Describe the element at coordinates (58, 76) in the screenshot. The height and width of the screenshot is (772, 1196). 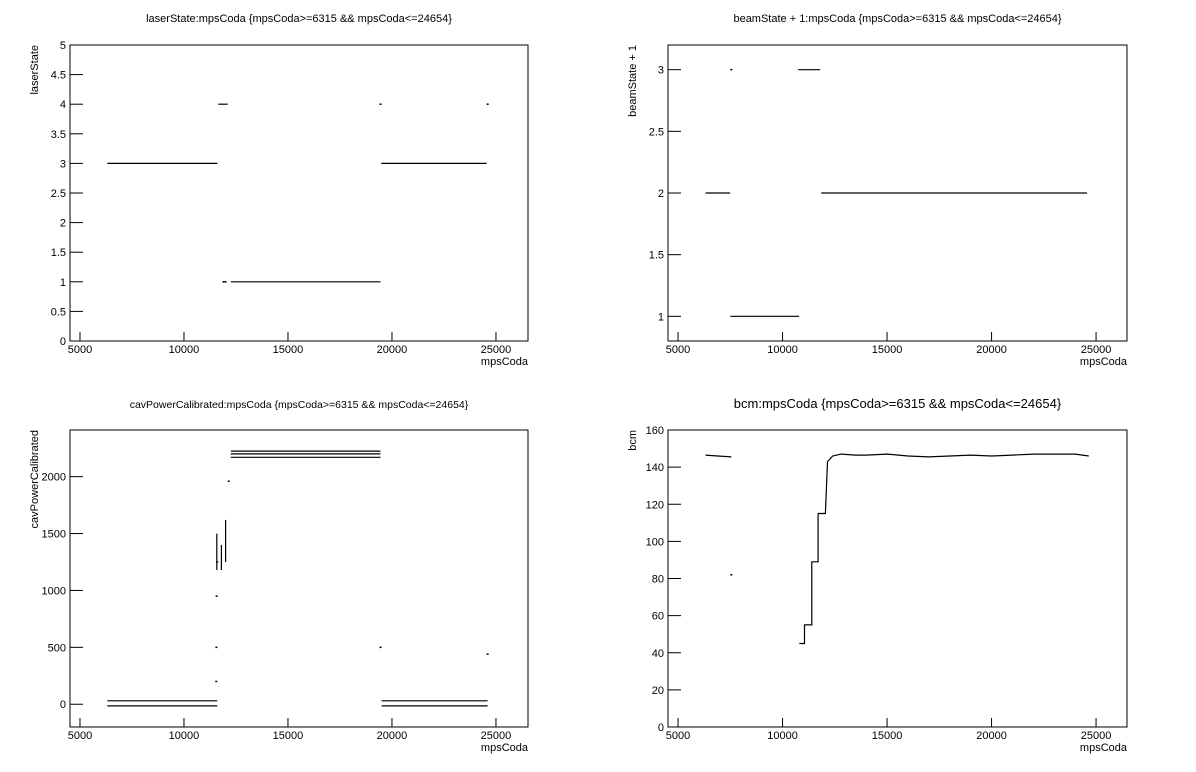
I see `y-tick-label: 4.5` at that location.